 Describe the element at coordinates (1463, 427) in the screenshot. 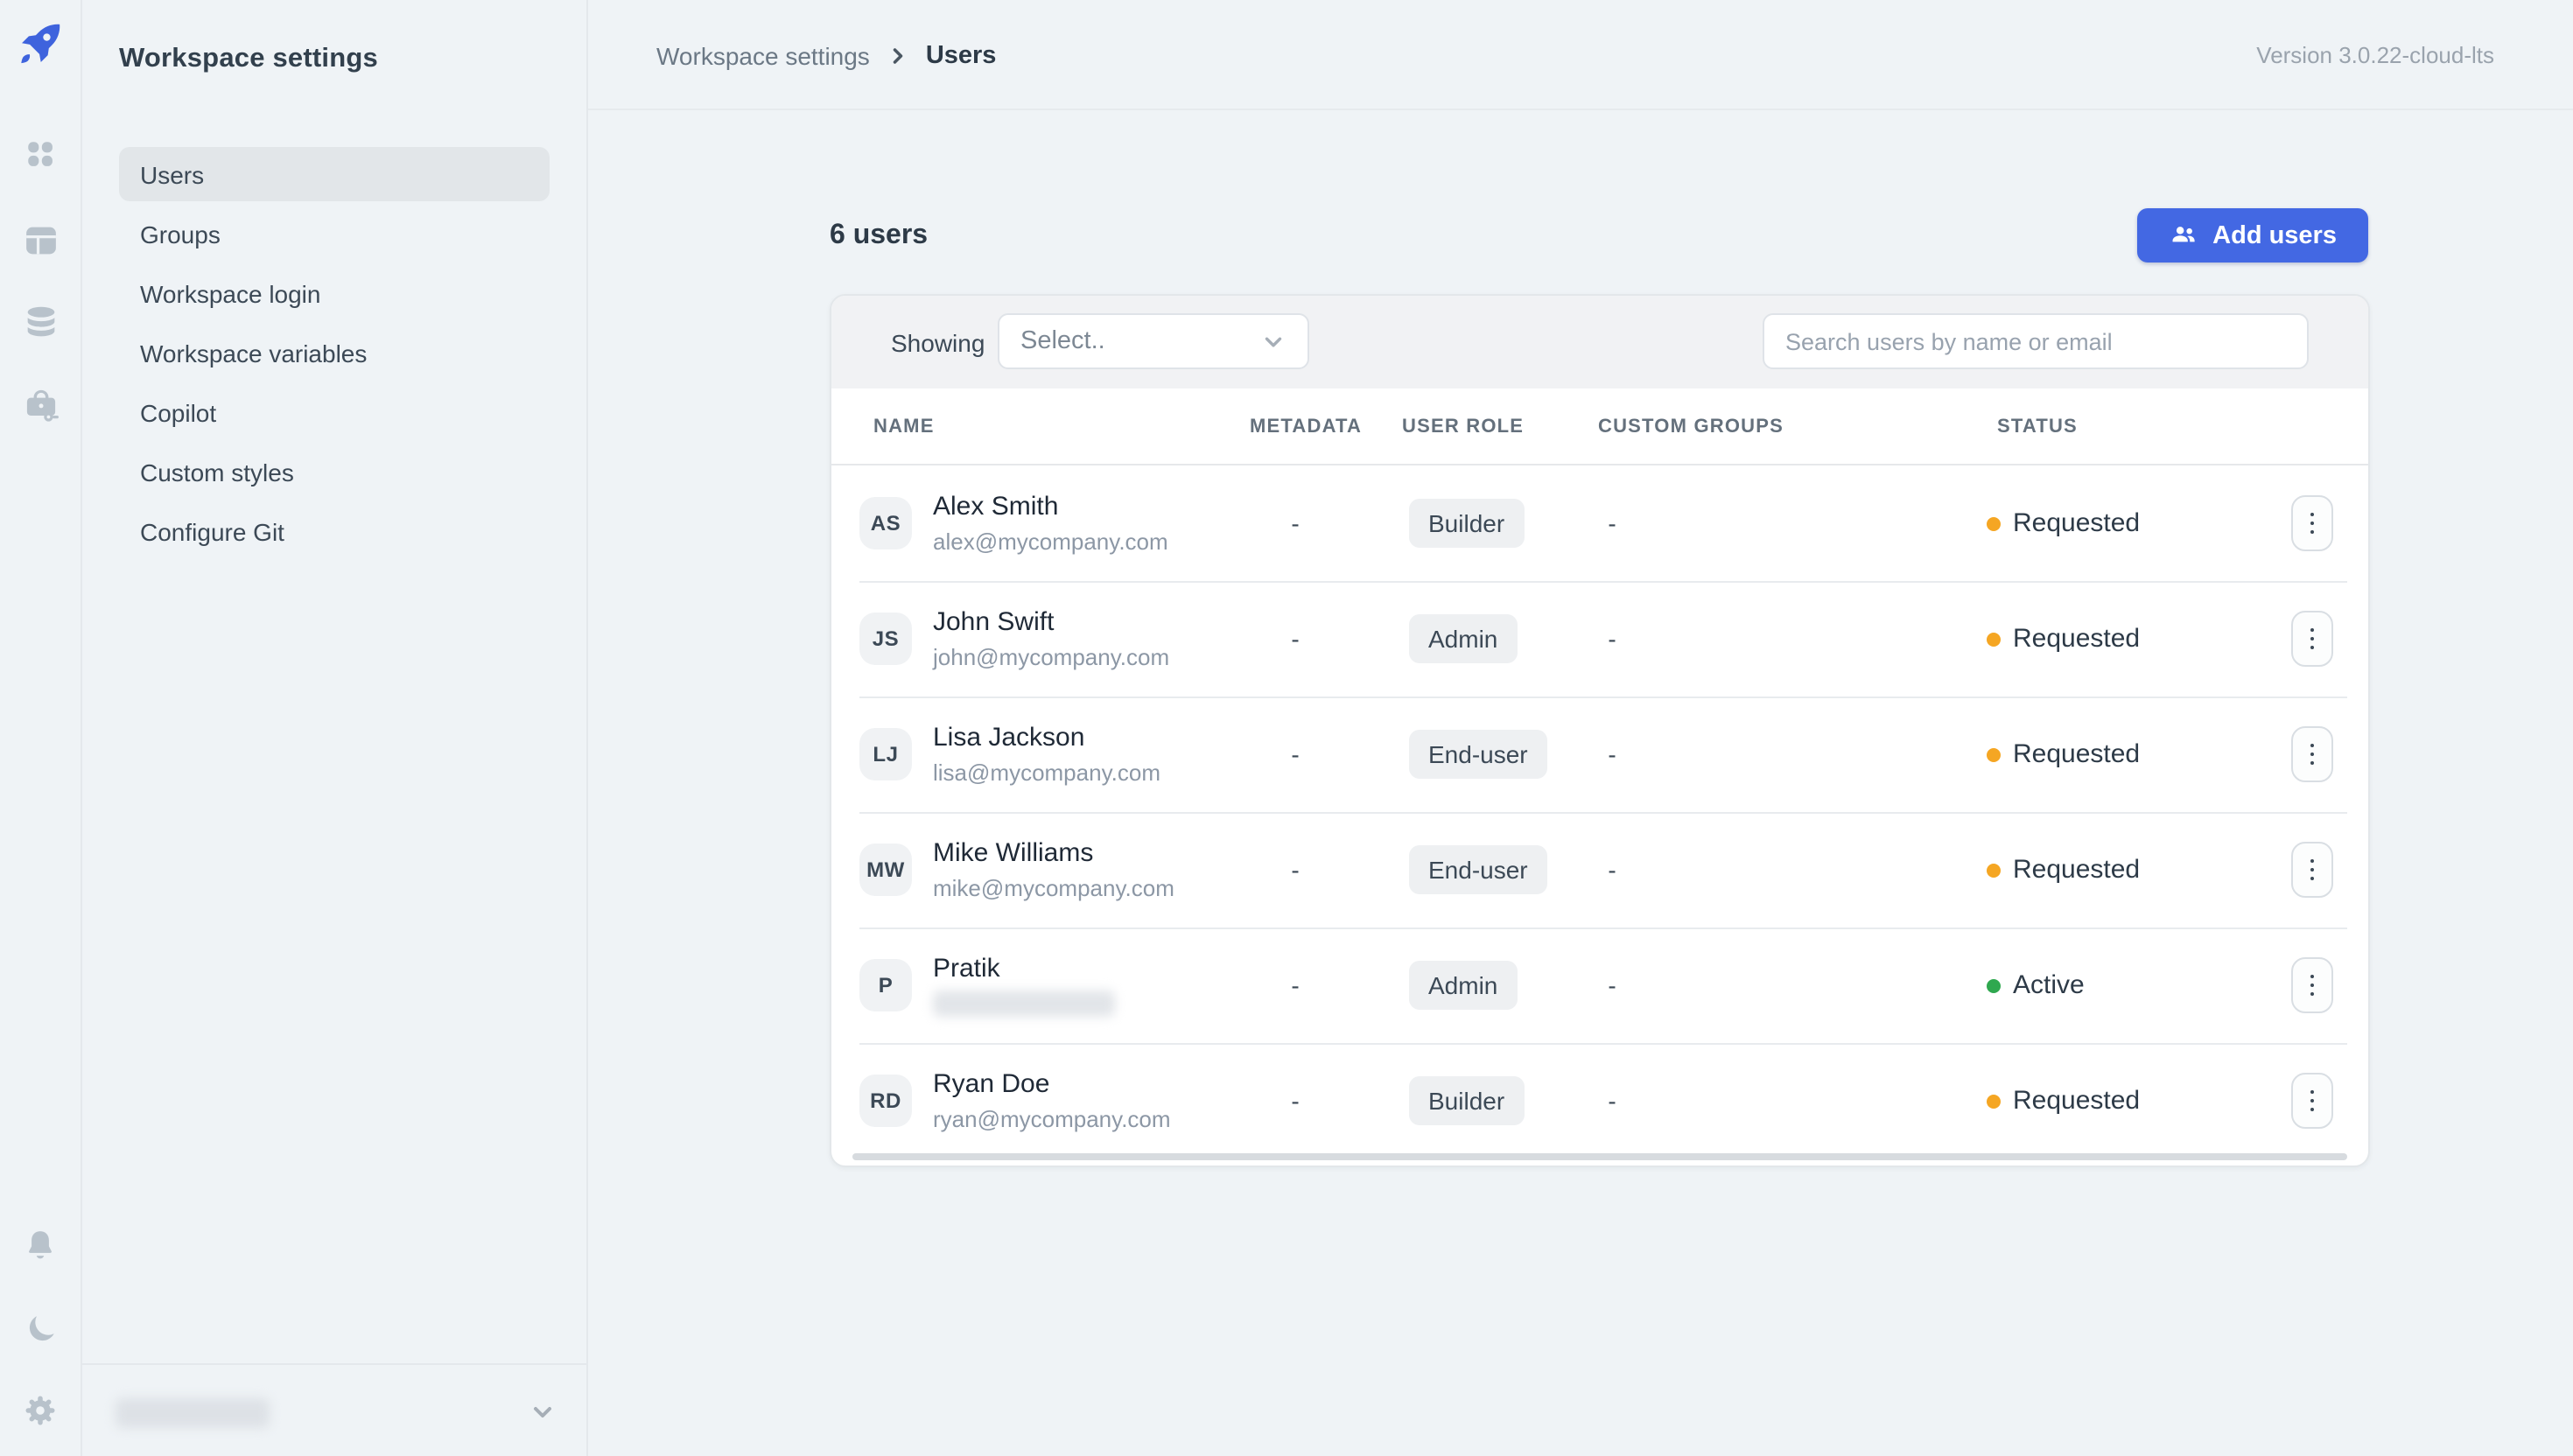

I see `column-header-user-role: USER ROLE` at that location.